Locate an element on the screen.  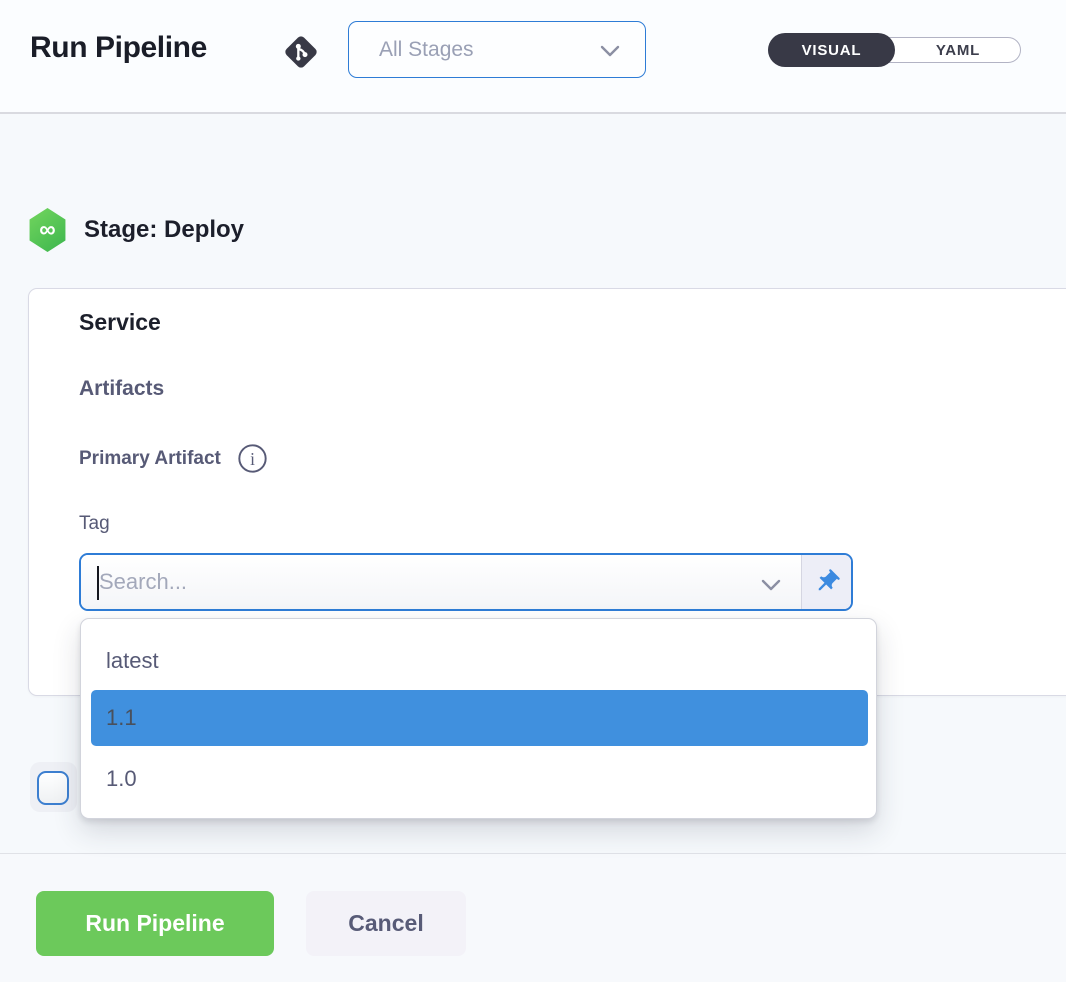
infinity-glyph: ∞ is located at coordinates (47, 228).